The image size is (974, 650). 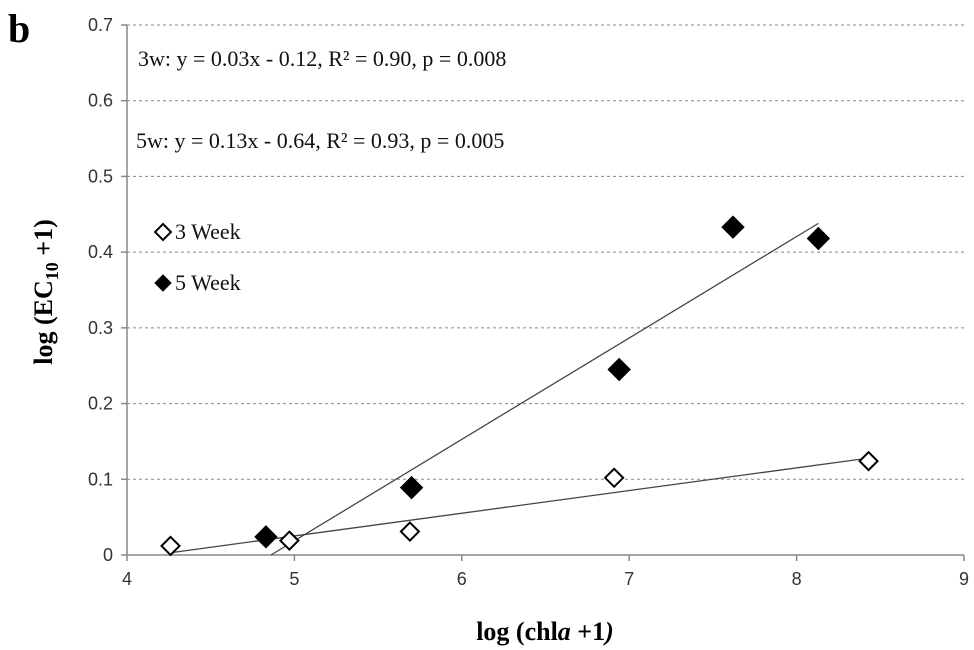 I want to click on legend-marker-3-week, so click(x=163, y=232).